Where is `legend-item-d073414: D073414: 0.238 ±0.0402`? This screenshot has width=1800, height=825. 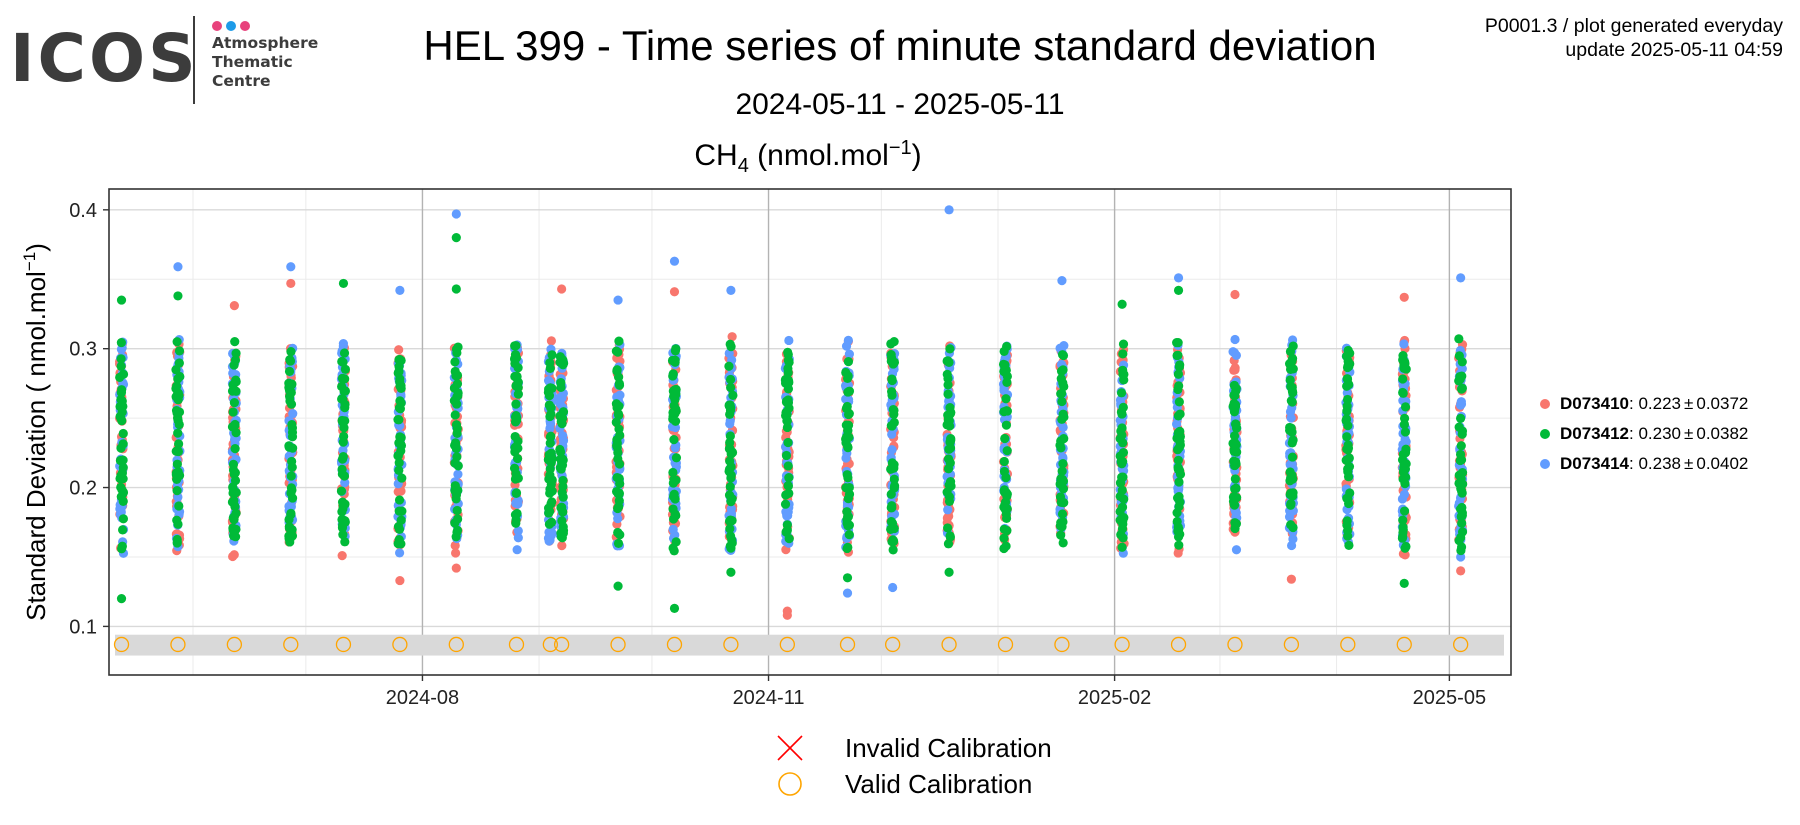 legend-item-d073414: D073414: 0.238 ±0.0402 is located at coordinates (1644, 464).